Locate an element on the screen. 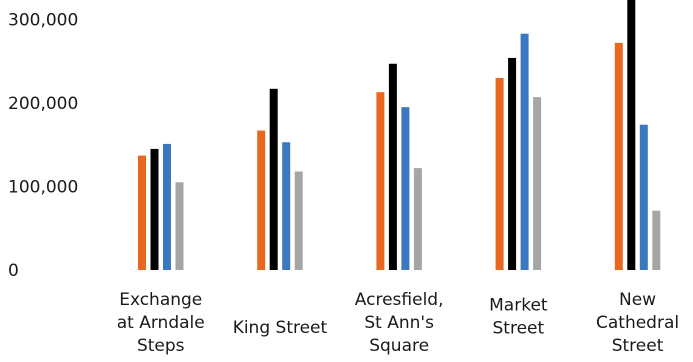  y-tick-label: 300,000 is located at coordinates (43, 21).